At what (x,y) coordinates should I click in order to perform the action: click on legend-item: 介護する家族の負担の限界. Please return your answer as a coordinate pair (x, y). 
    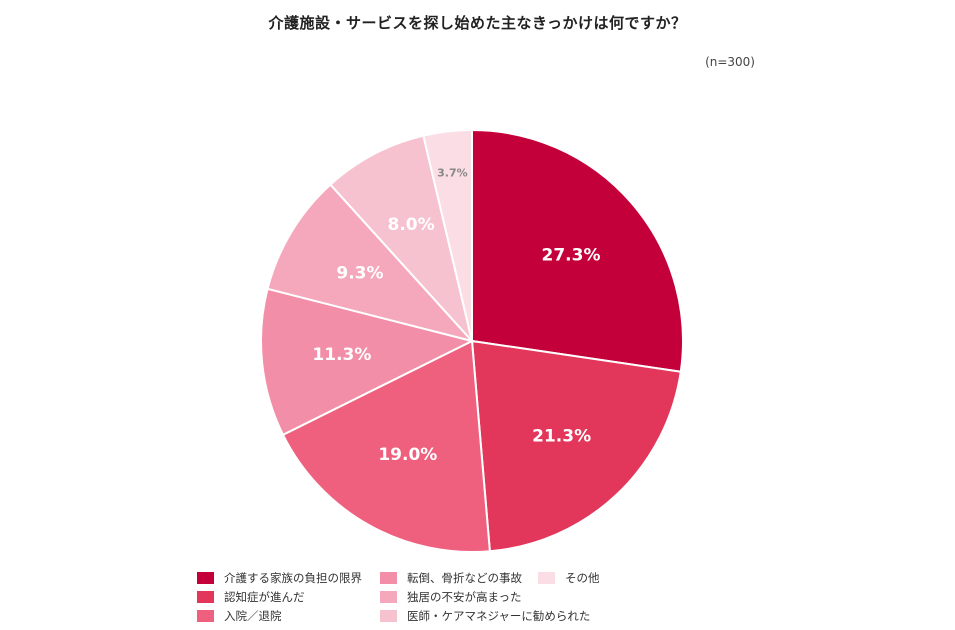
    Looking at the image, I should click on (288, 577).